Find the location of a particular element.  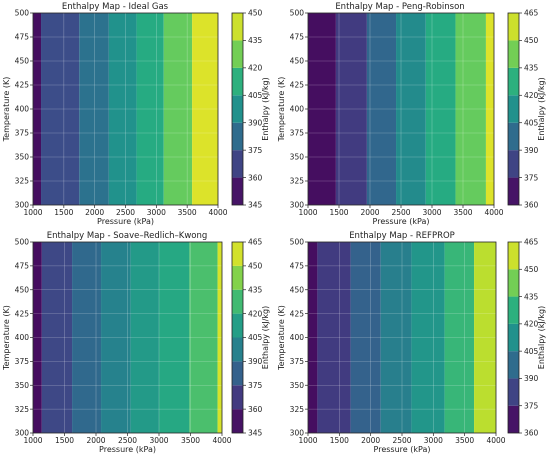

colorbar: 360 375 390 405 420 435 450 465 Enthalpy (kJ/kg) is located at coordinates (526, 338).